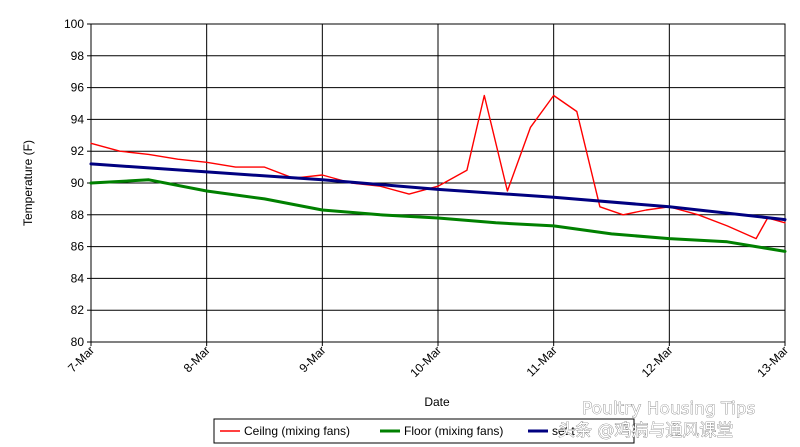  What do you see at coordinates (78, 310) in the screenshot?
I see `y-tick-label: 82` at bounding box center [78, 310].